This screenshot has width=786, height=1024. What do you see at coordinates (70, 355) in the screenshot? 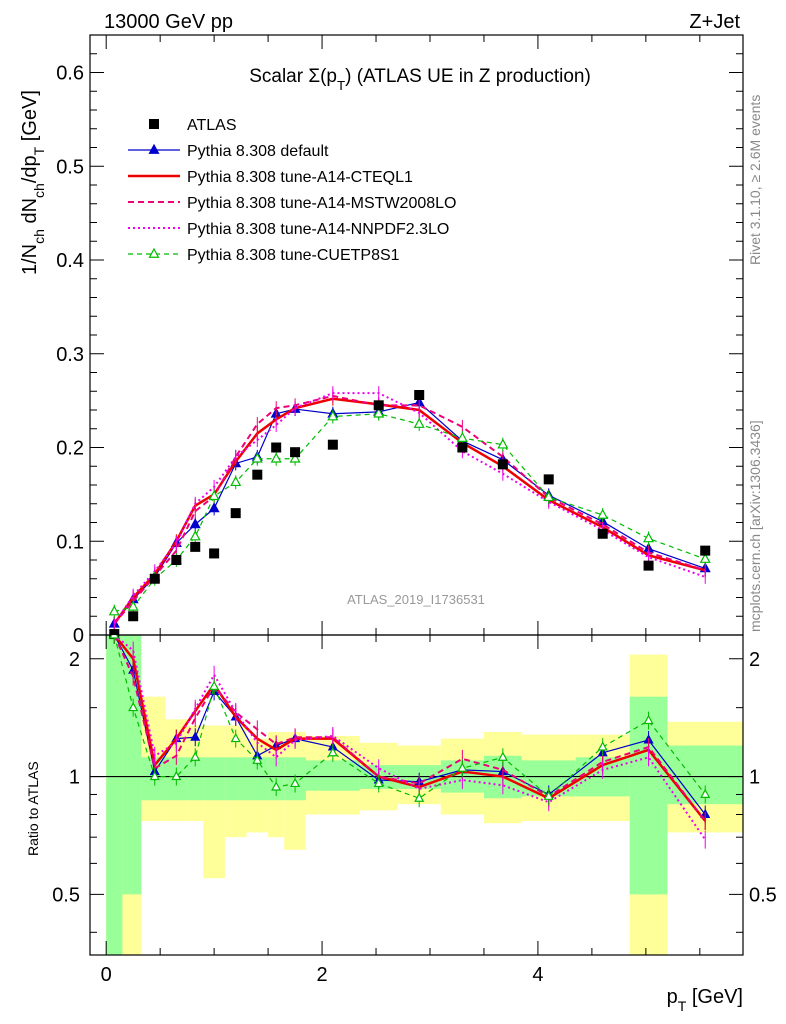
I see `y-tick-label: 0.3` at bounding box center [70, 355].